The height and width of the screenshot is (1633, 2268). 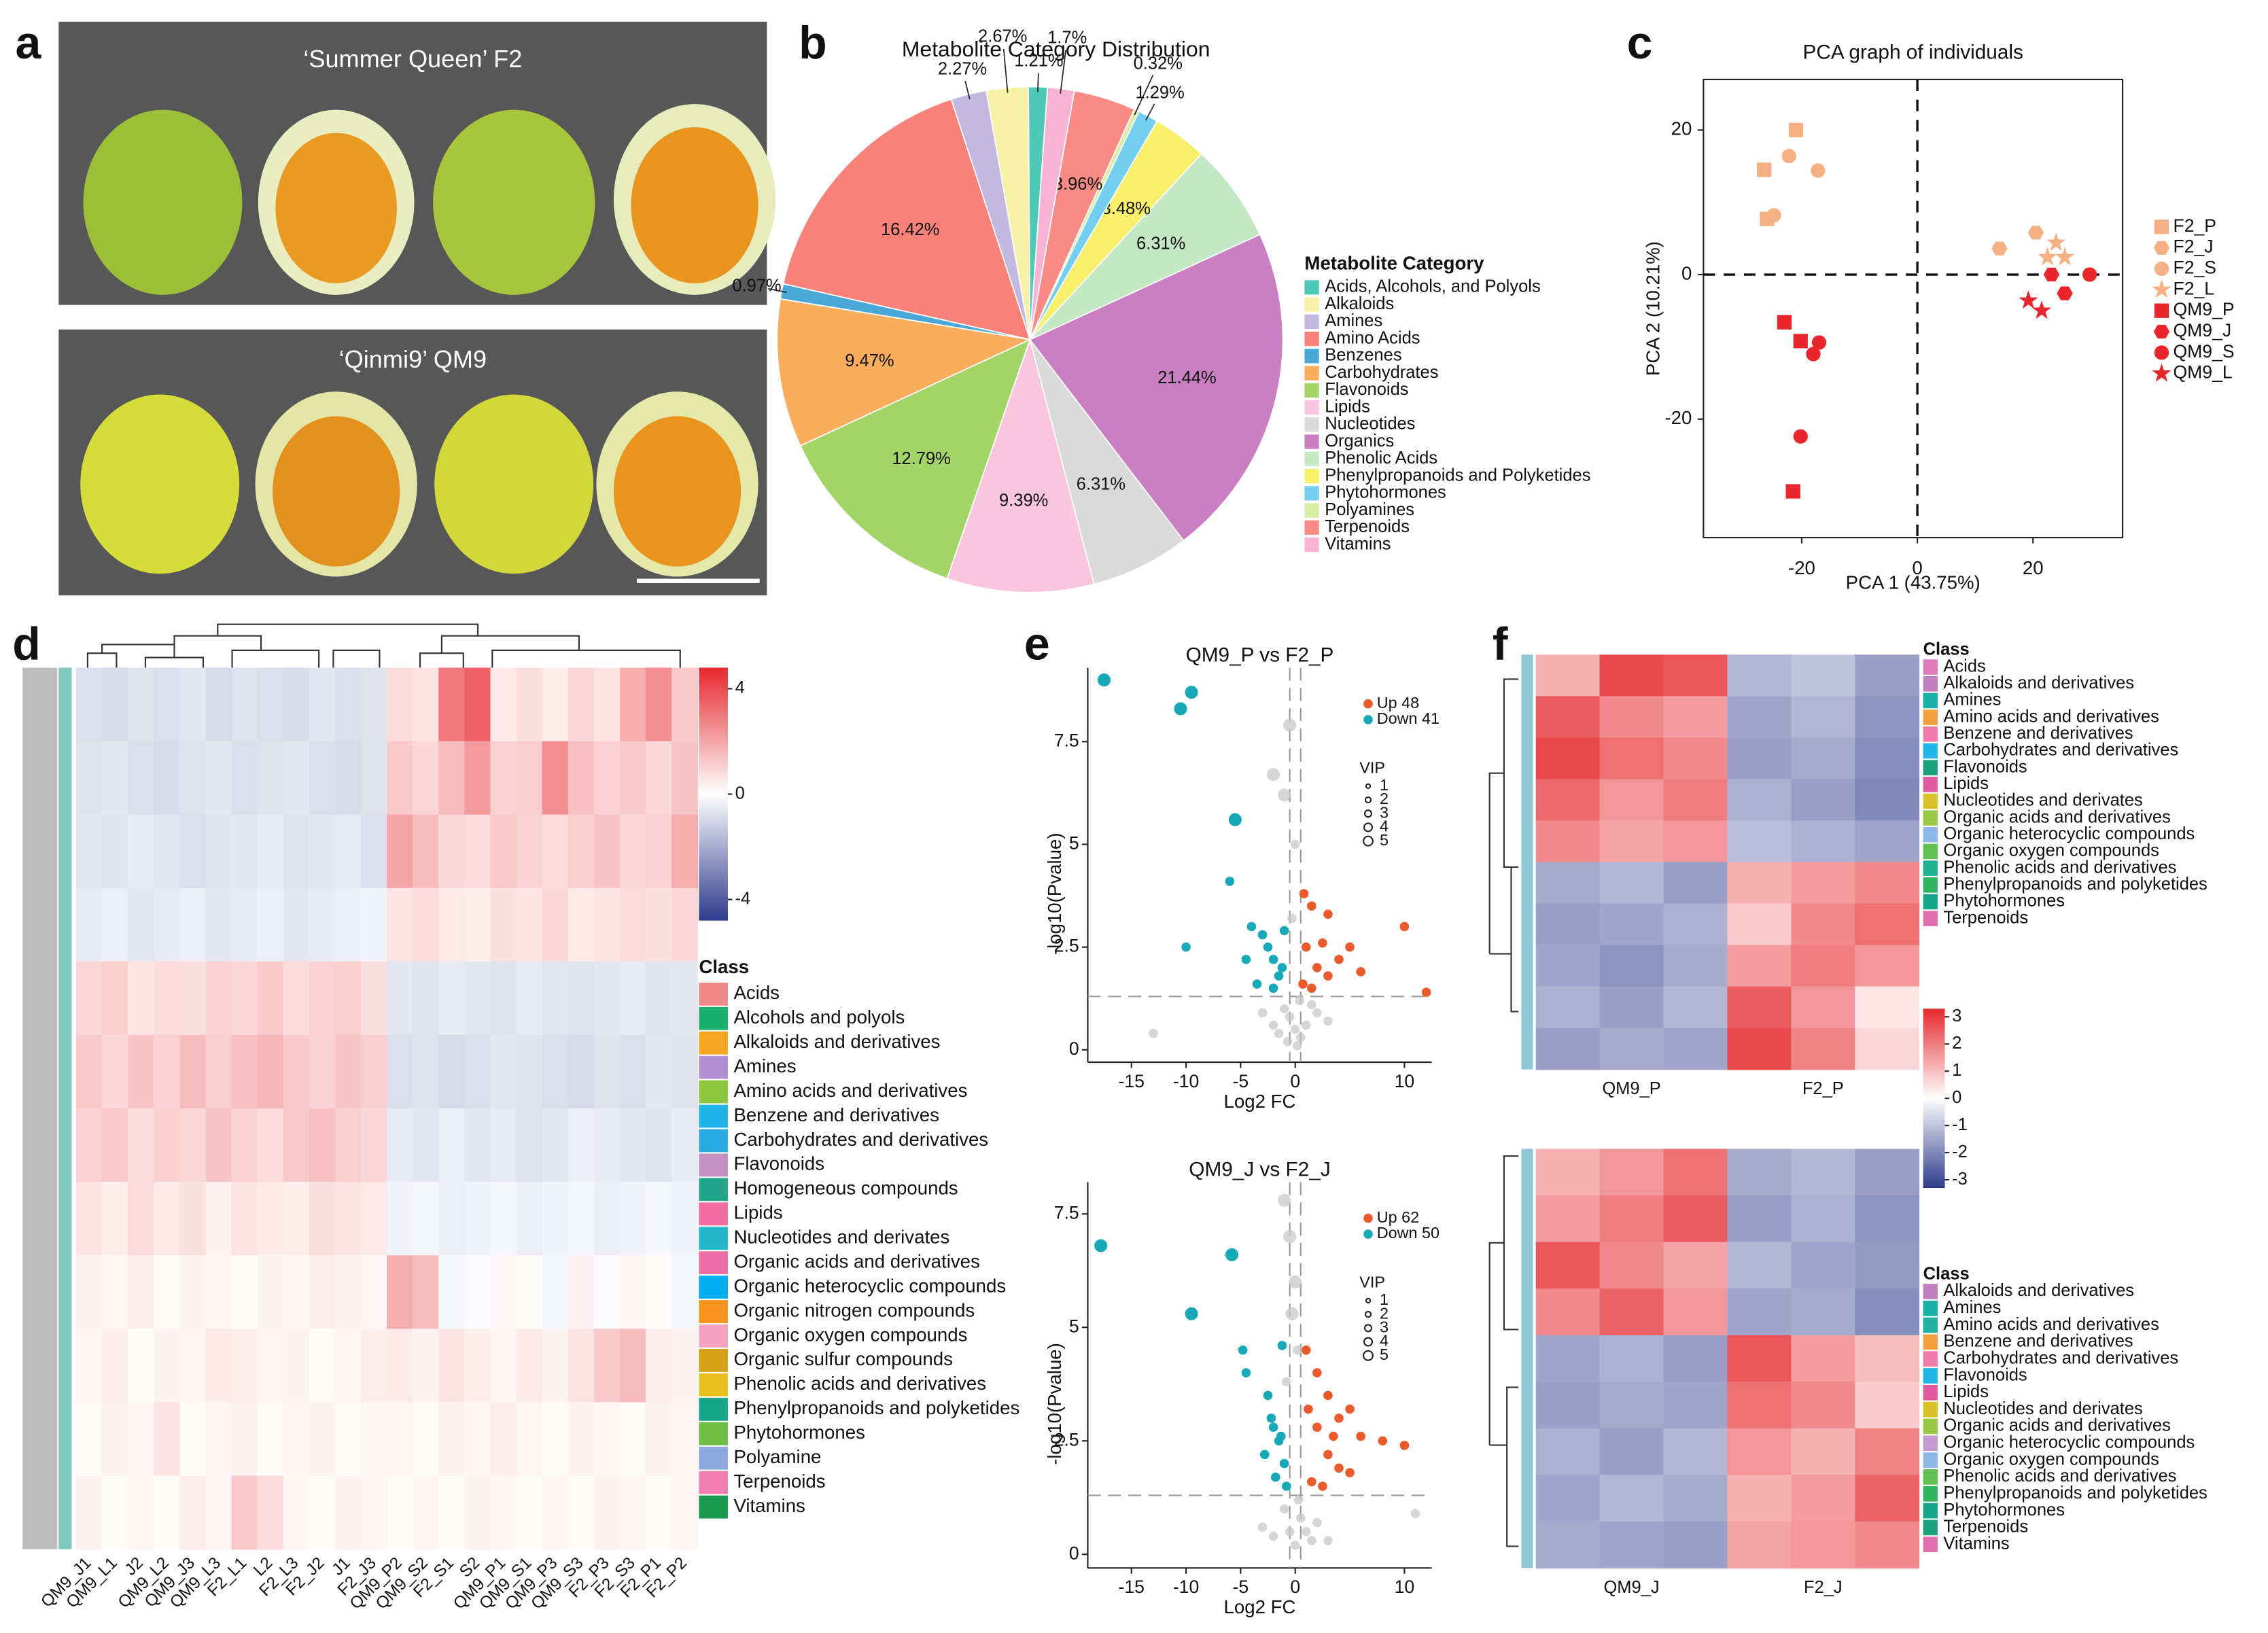 What do you see at coordinates (2075, 885) in the screenshot?
I see `legend-label: Phenylpropanoids and polyketides` at bounding box center [2075, 885].